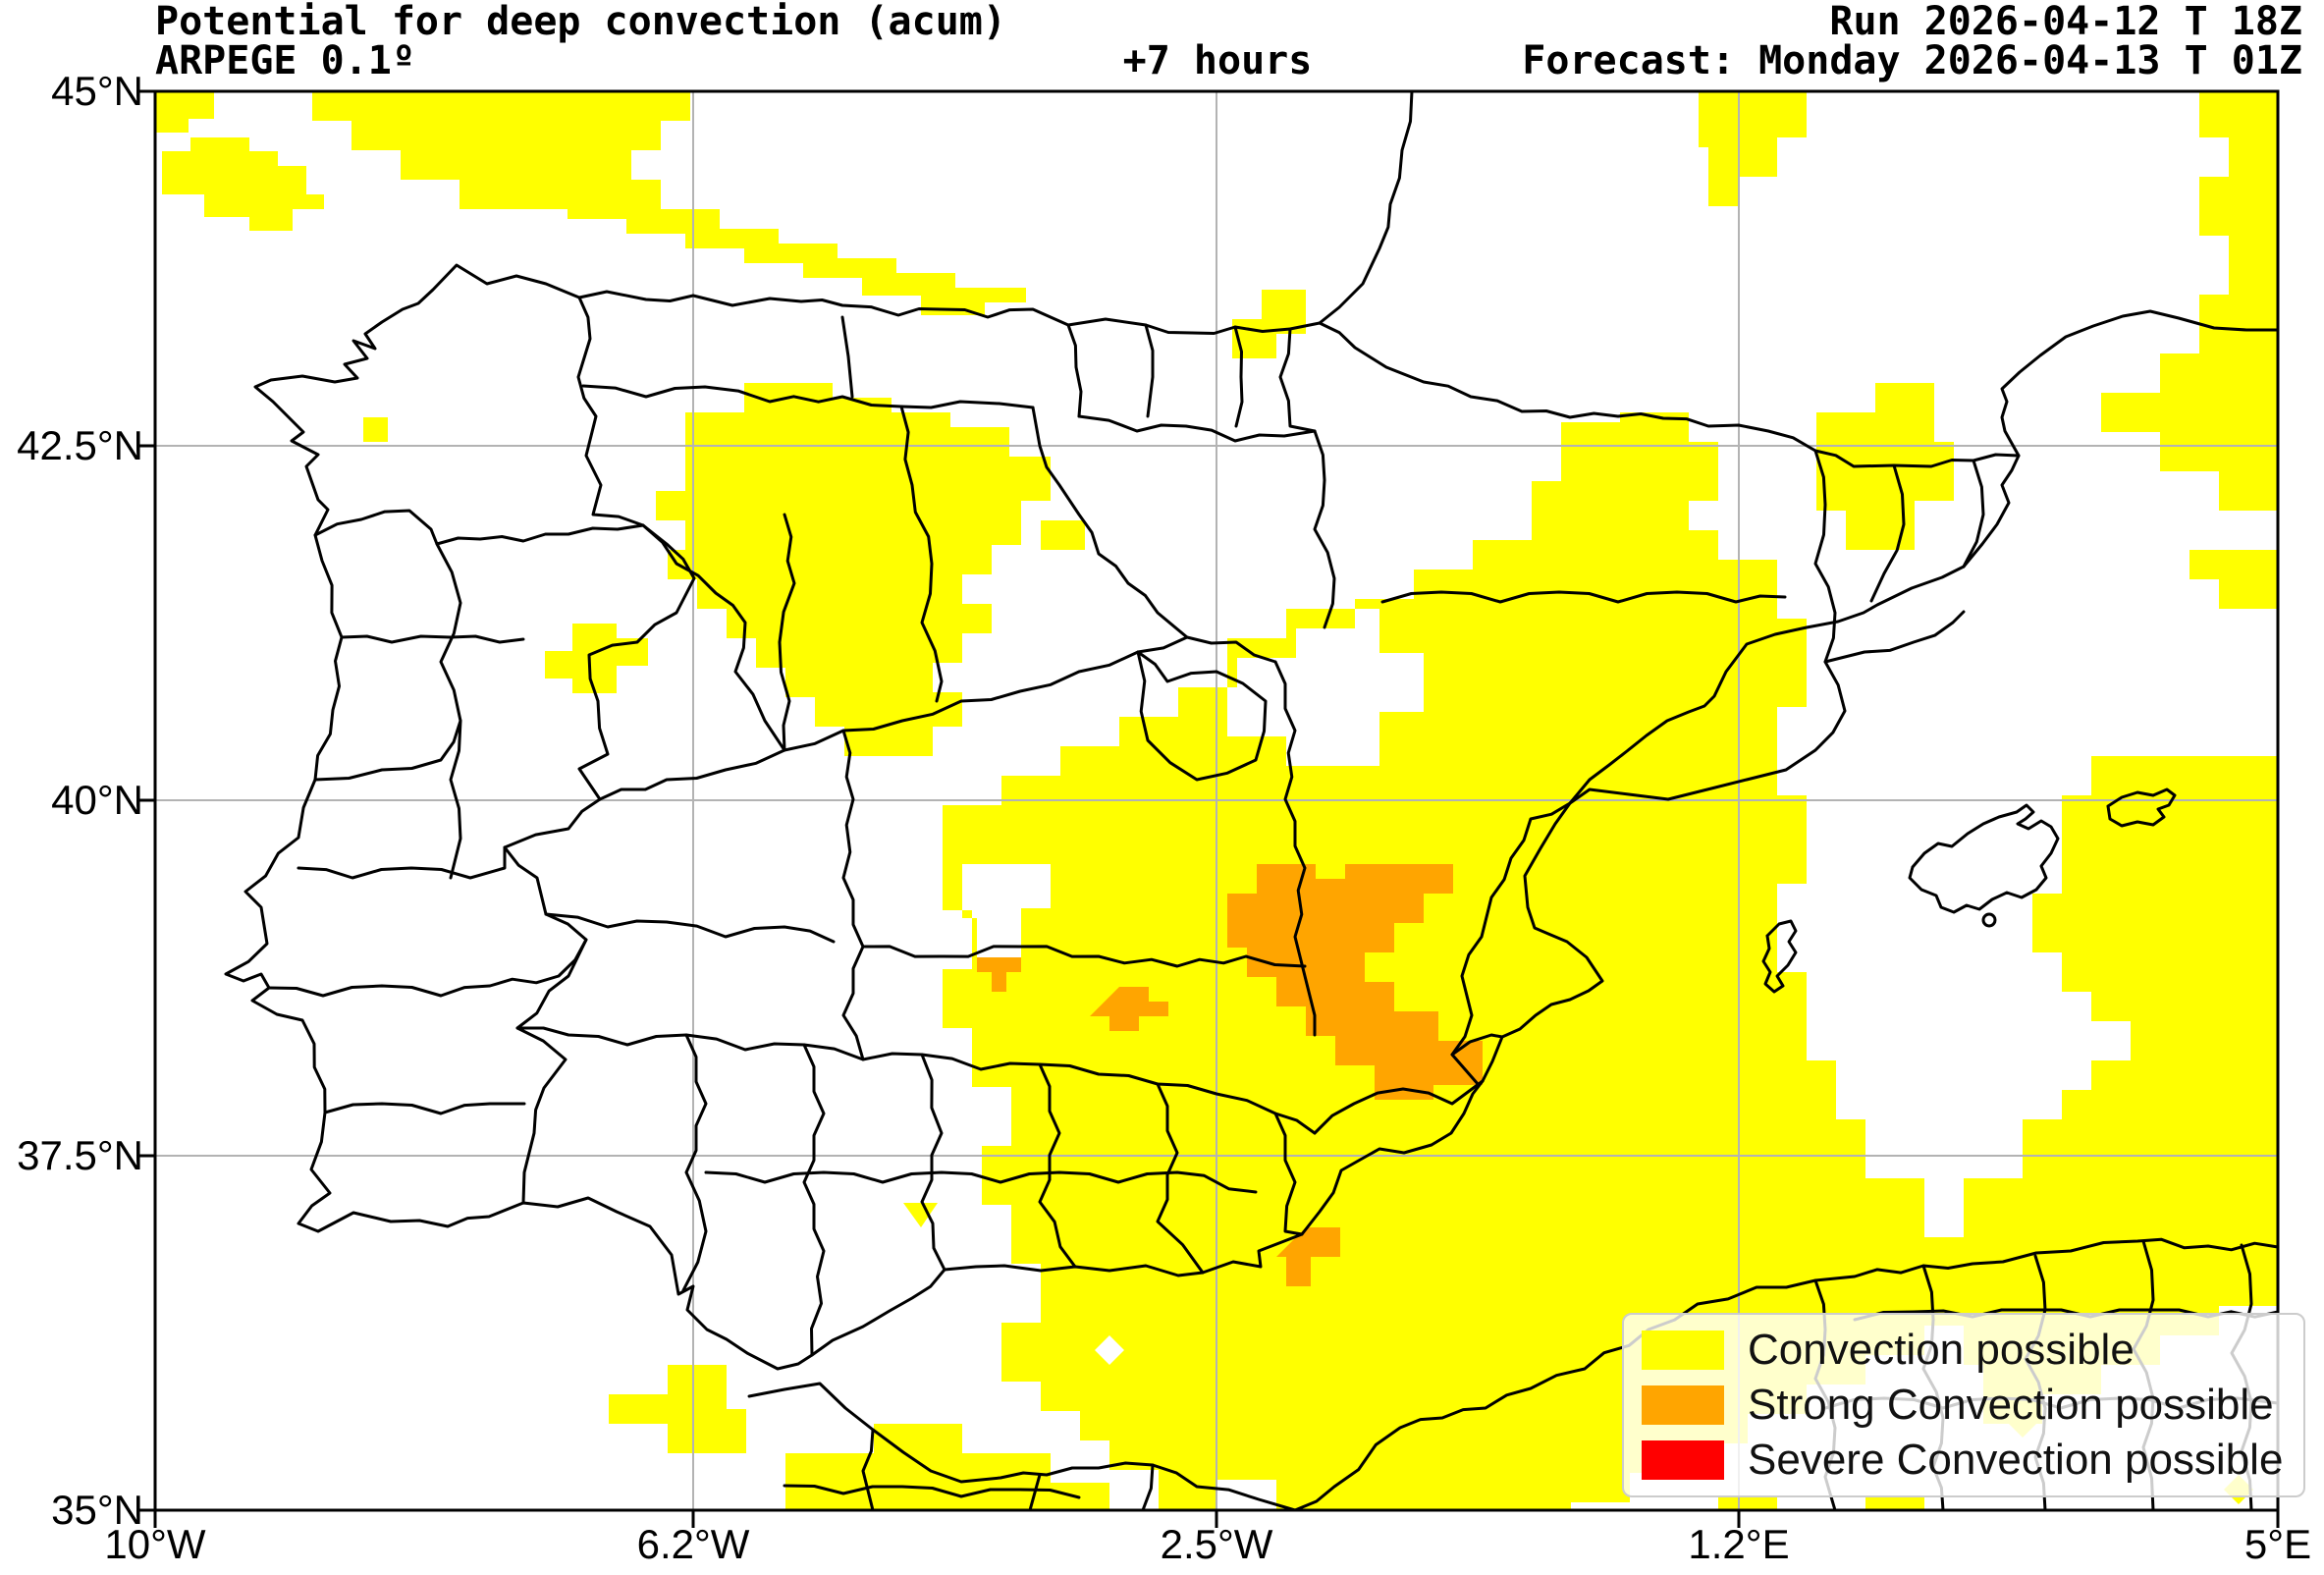  What do you see at coordinates (2016, 1460) in the screenshot?
I see `legend-label: Severe Convection possible` at bounding box center [2016, 1460].